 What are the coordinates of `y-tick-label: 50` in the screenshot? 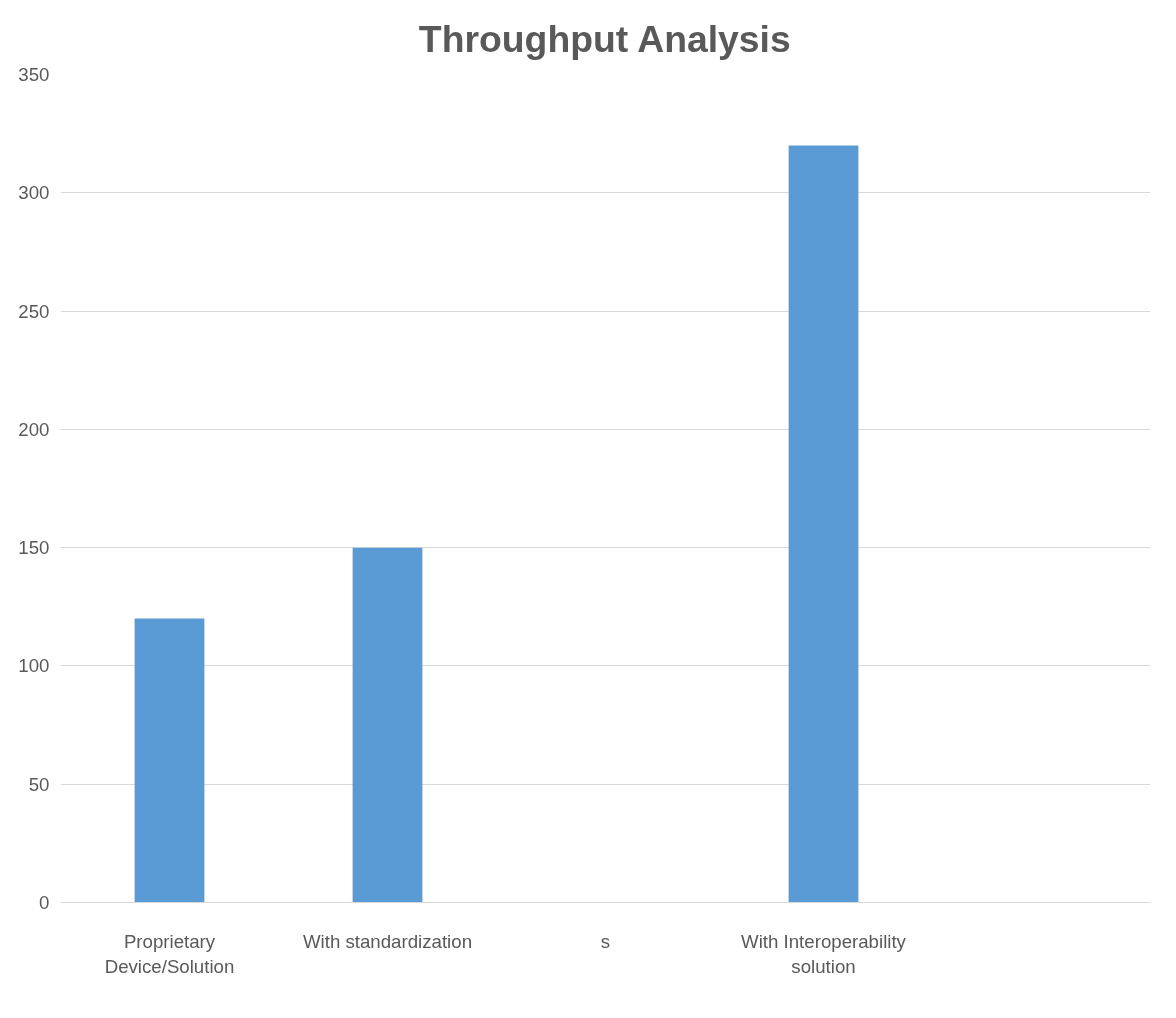 It's located at (39, 784).